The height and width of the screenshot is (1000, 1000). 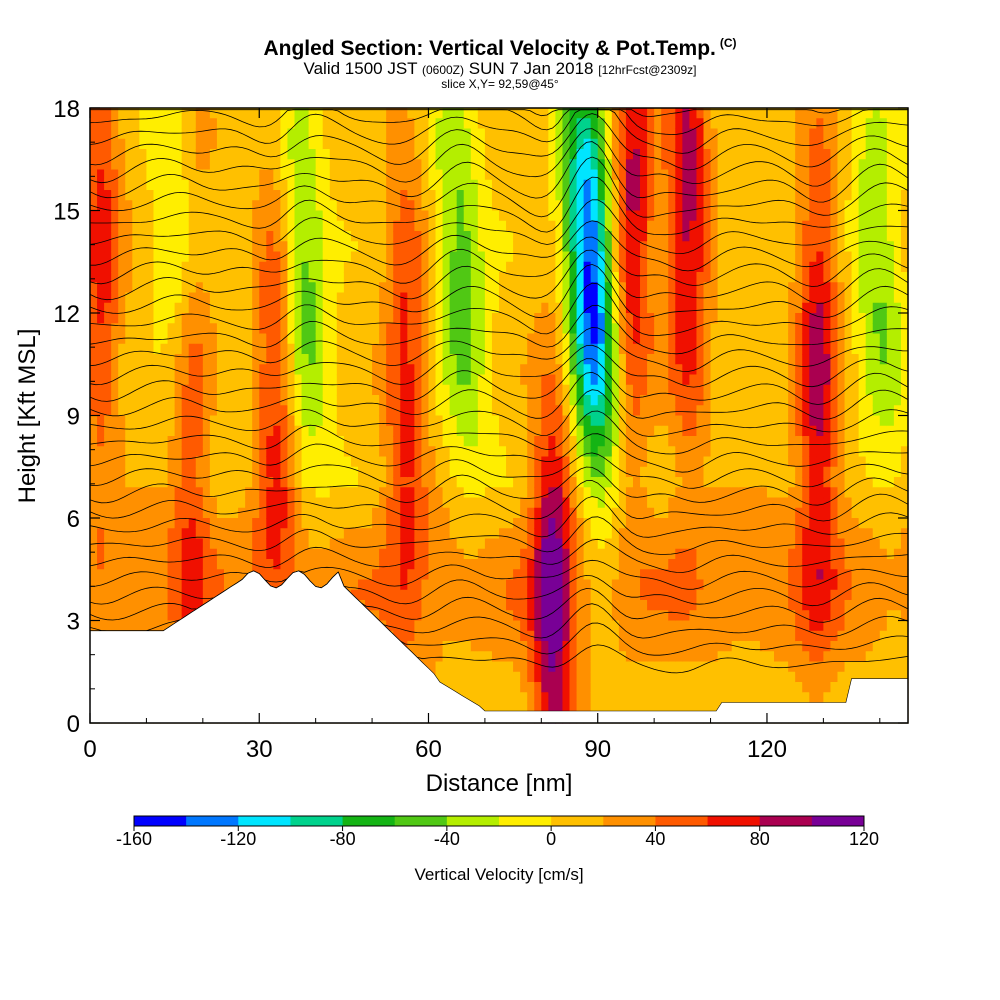 I want to click on x-tick-label: 120, so click(x=767, y=749).